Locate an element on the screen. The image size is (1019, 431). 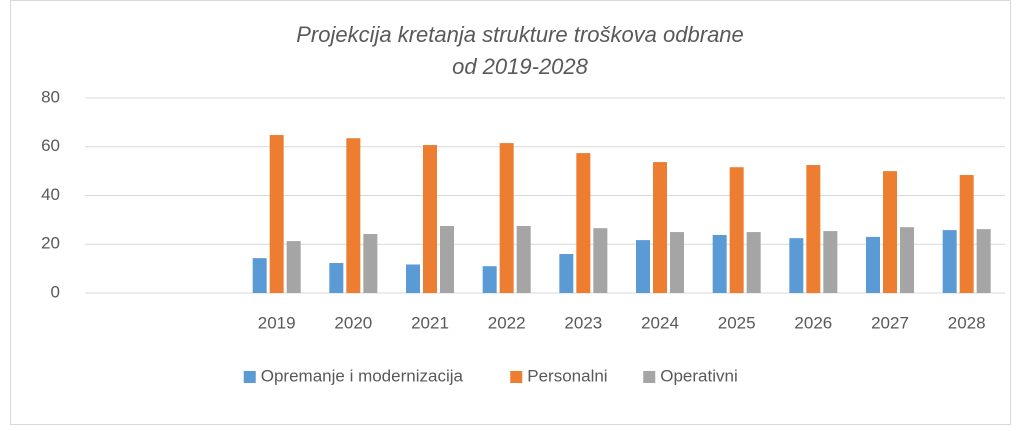
x-tick-label: 2022 is located at coordinates (507, 322).